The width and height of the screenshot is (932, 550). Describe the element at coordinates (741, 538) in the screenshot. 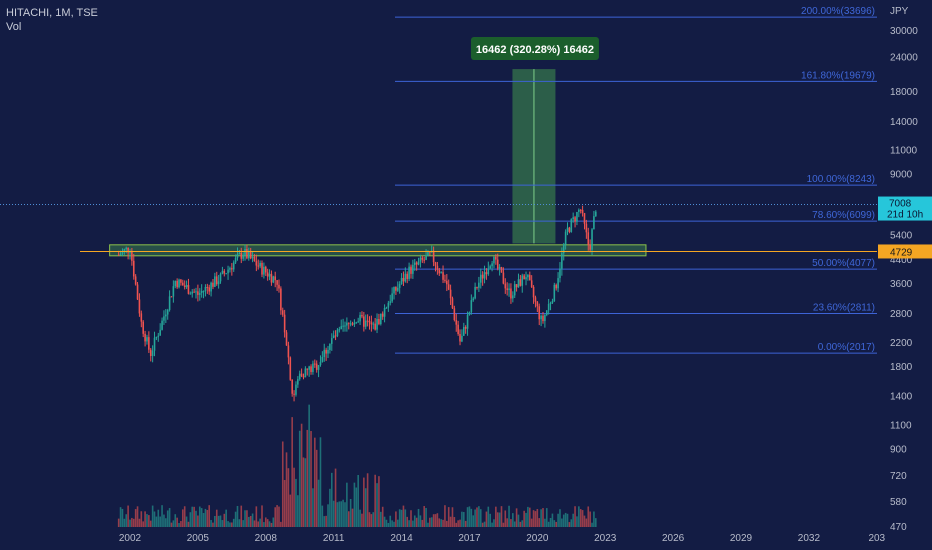

I see `time-tick: 2029` at that location.